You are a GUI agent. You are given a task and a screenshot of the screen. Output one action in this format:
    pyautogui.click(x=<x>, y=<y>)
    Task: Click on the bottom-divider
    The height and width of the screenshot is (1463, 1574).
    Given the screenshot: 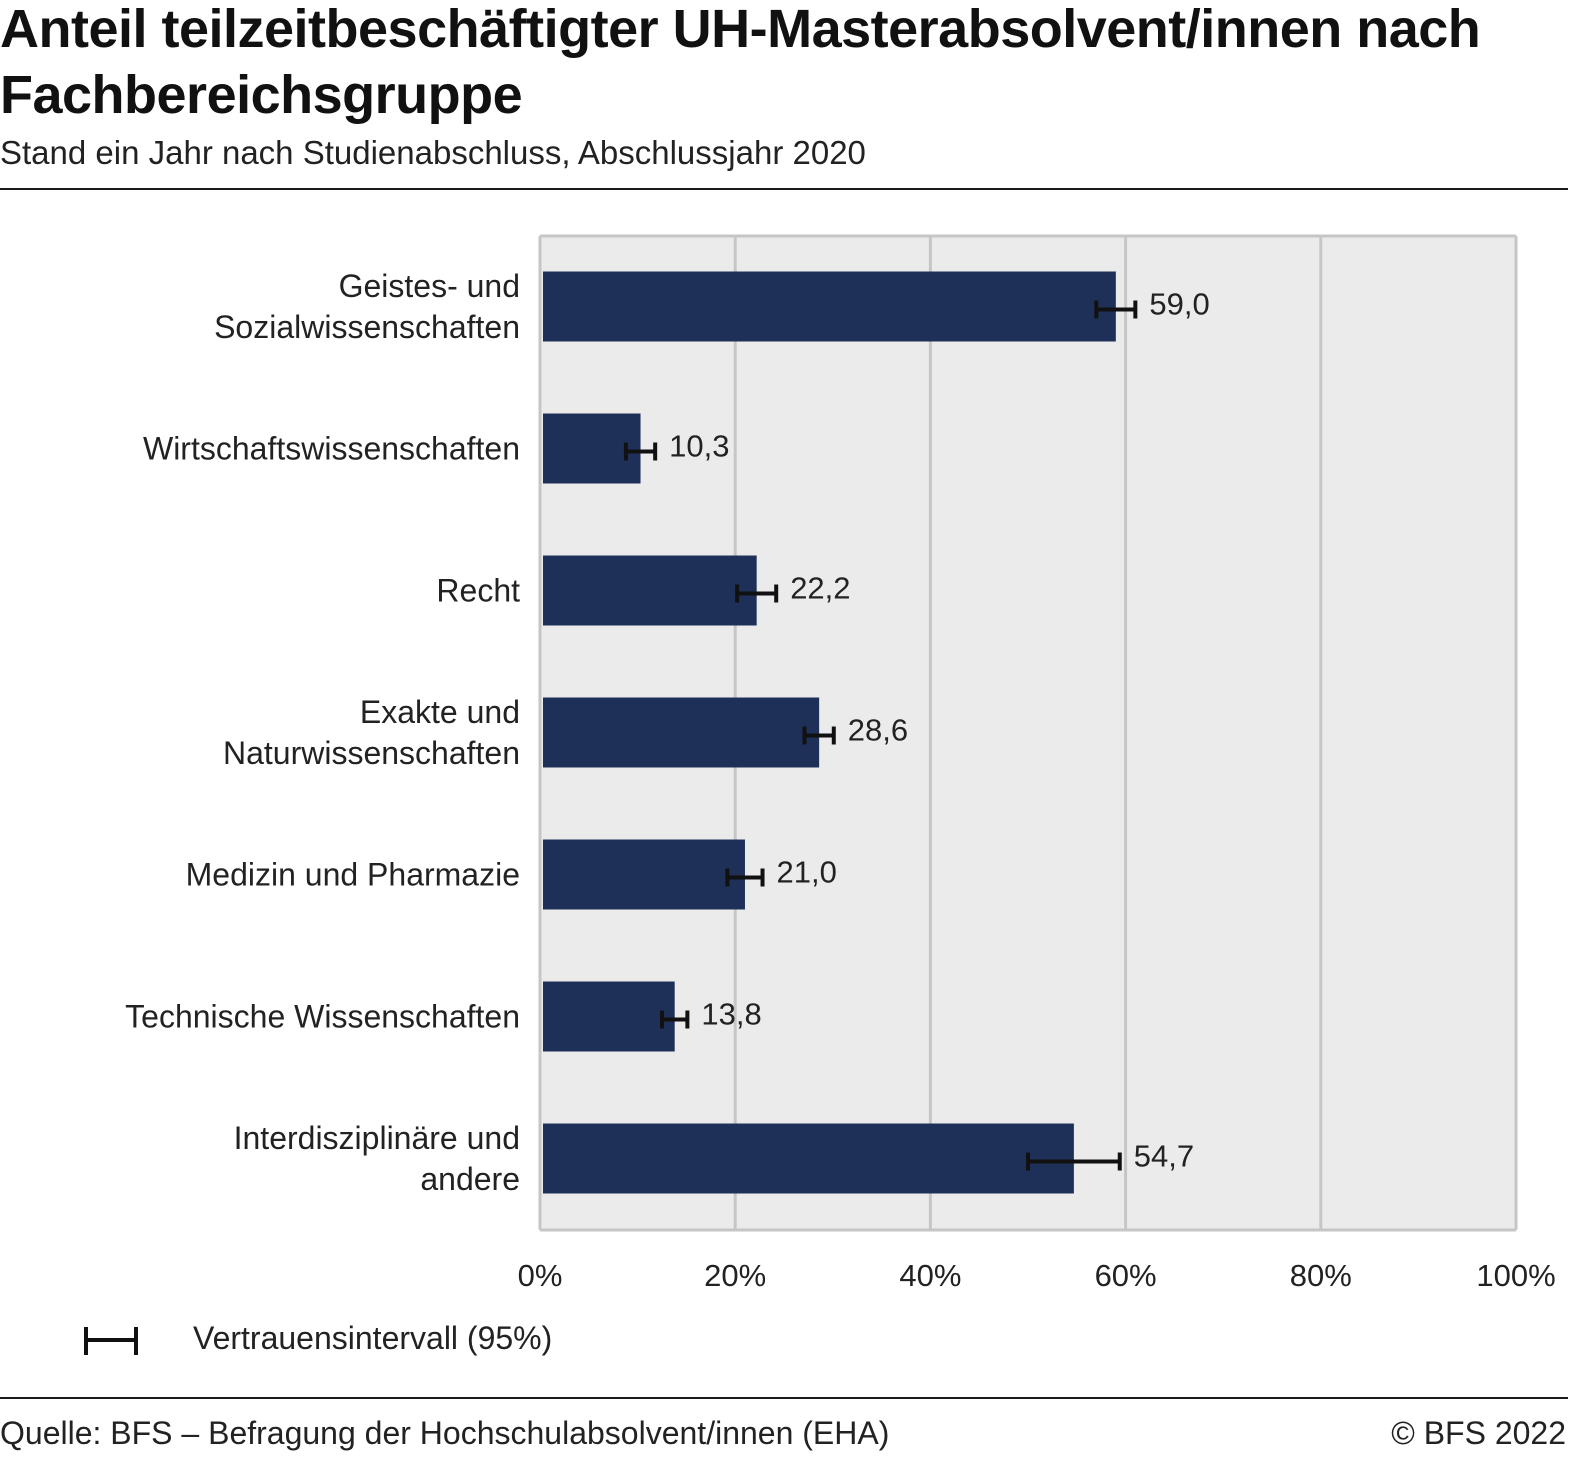 What is the action you would take?
    pyautogui.click(x=784, y=1398)
    